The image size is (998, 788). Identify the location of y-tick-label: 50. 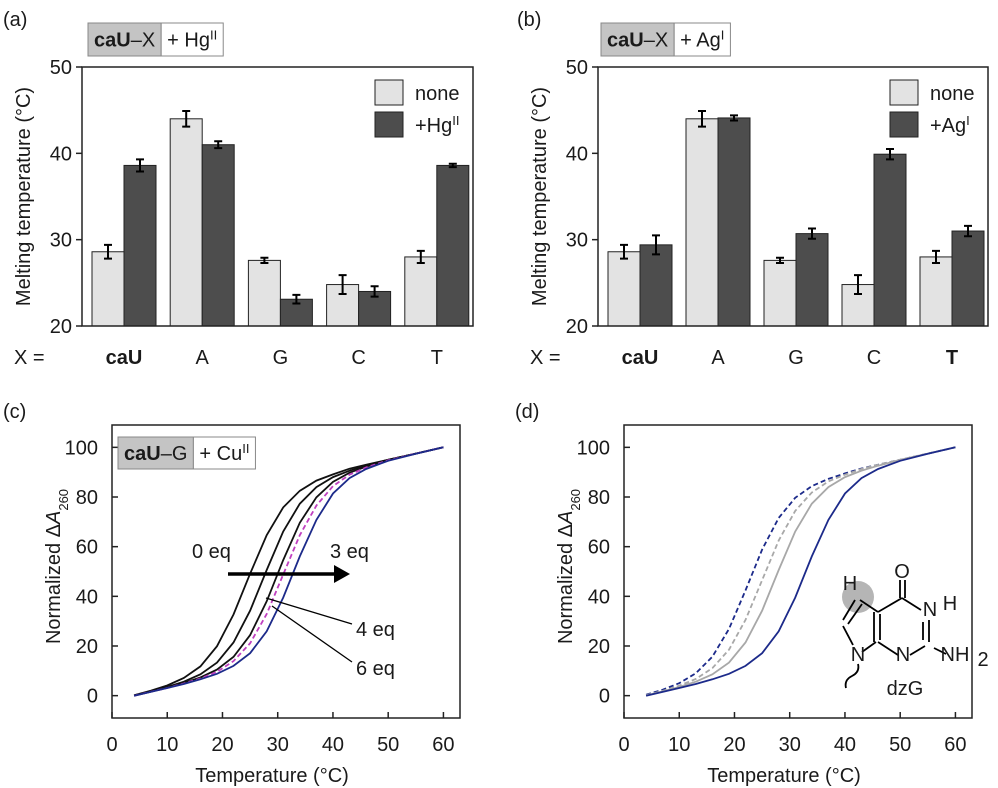
(577, 68).